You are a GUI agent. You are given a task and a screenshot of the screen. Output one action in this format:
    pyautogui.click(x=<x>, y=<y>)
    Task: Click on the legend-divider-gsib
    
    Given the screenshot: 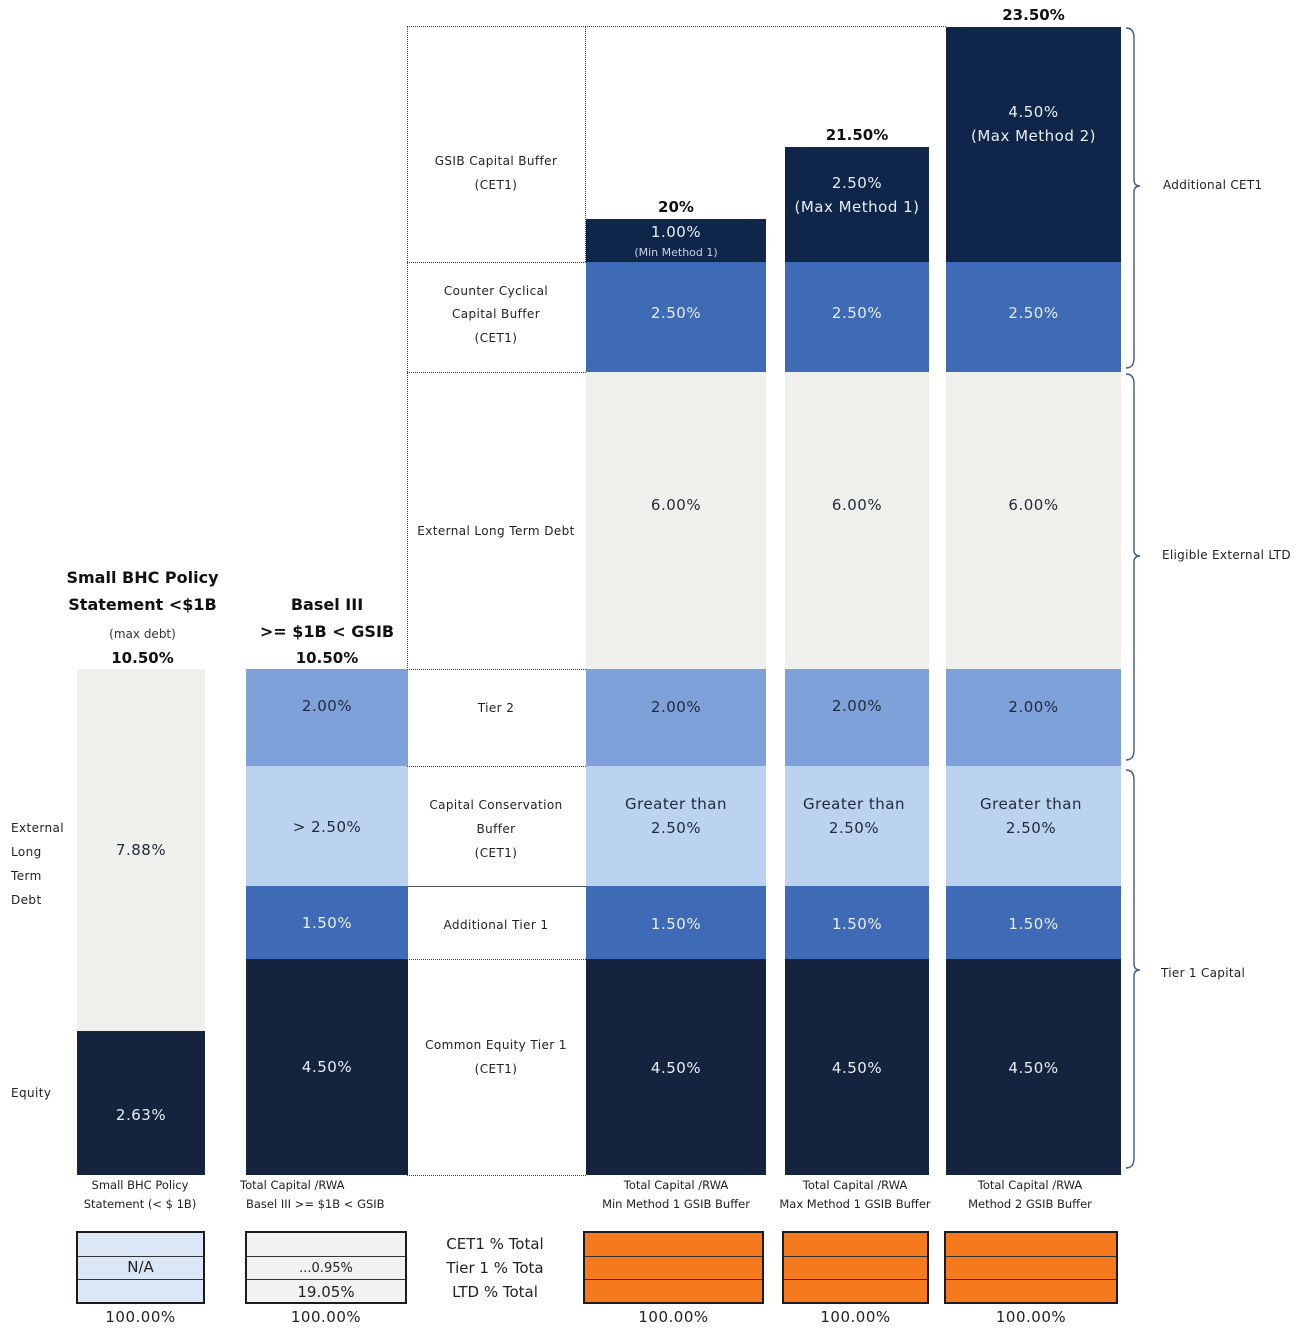 What is the action you would take?
    pyautogui.click(x=496, y=262)
    